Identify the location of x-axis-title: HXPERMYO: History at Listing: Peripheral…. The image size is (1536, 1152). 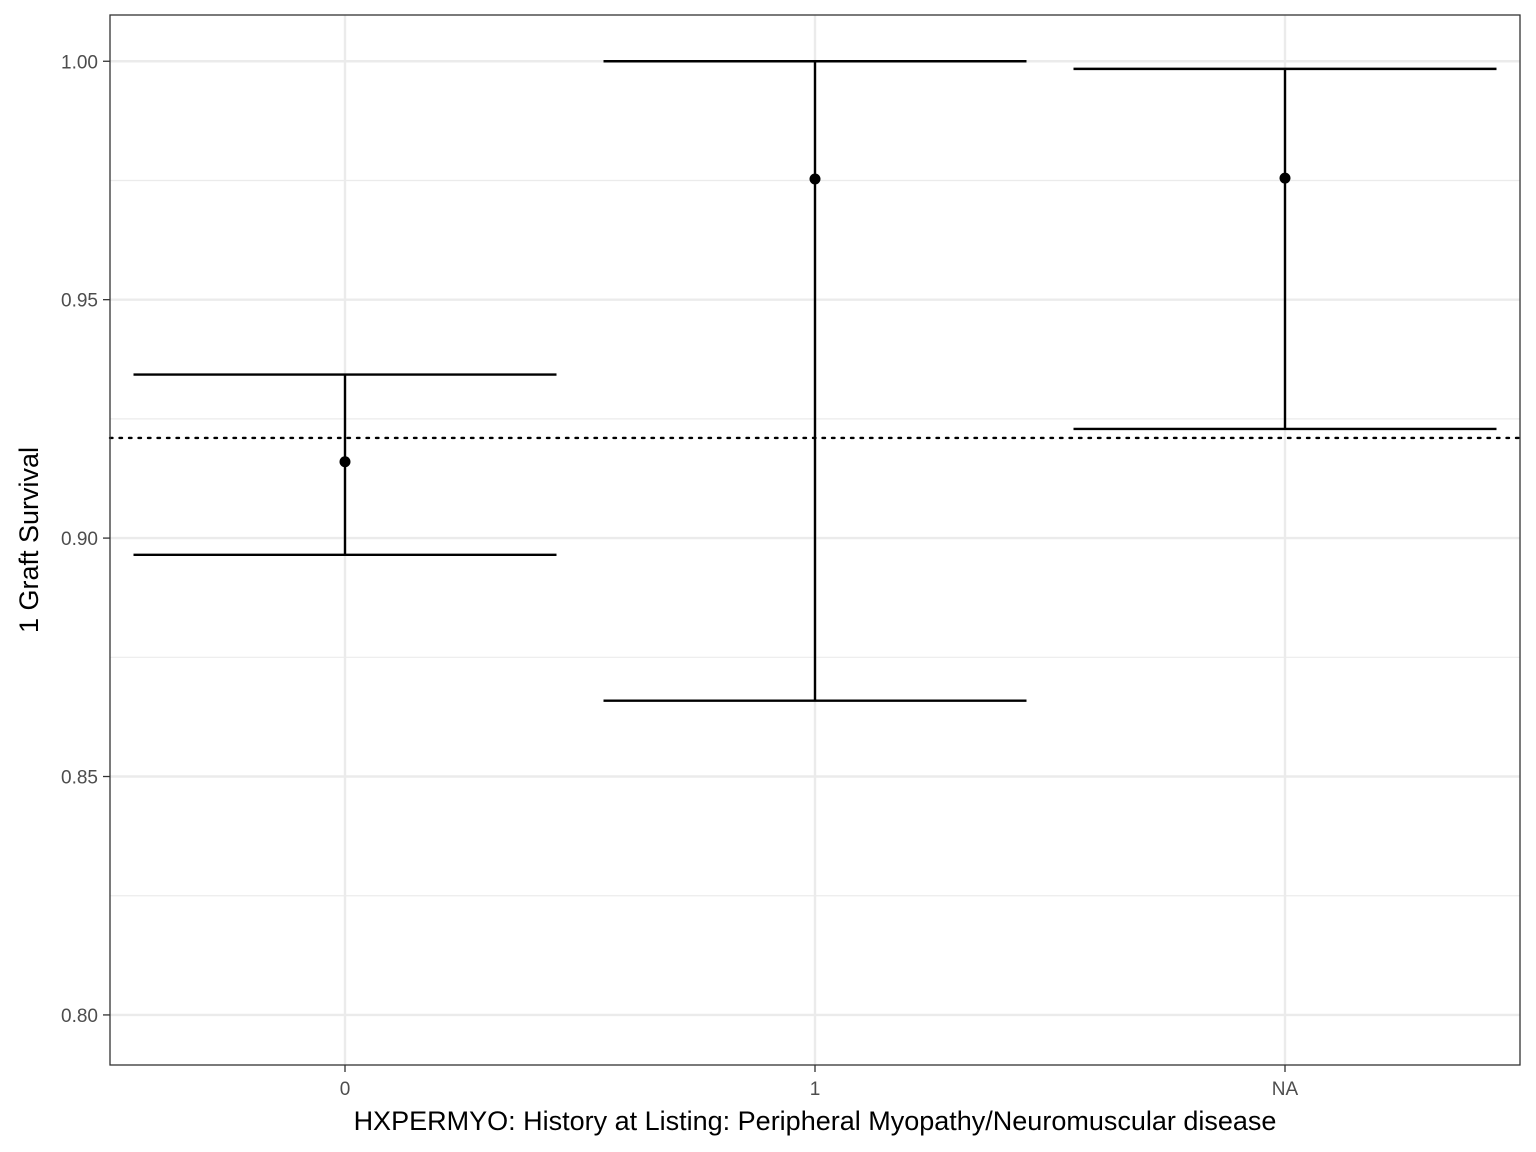
(815, 1121).